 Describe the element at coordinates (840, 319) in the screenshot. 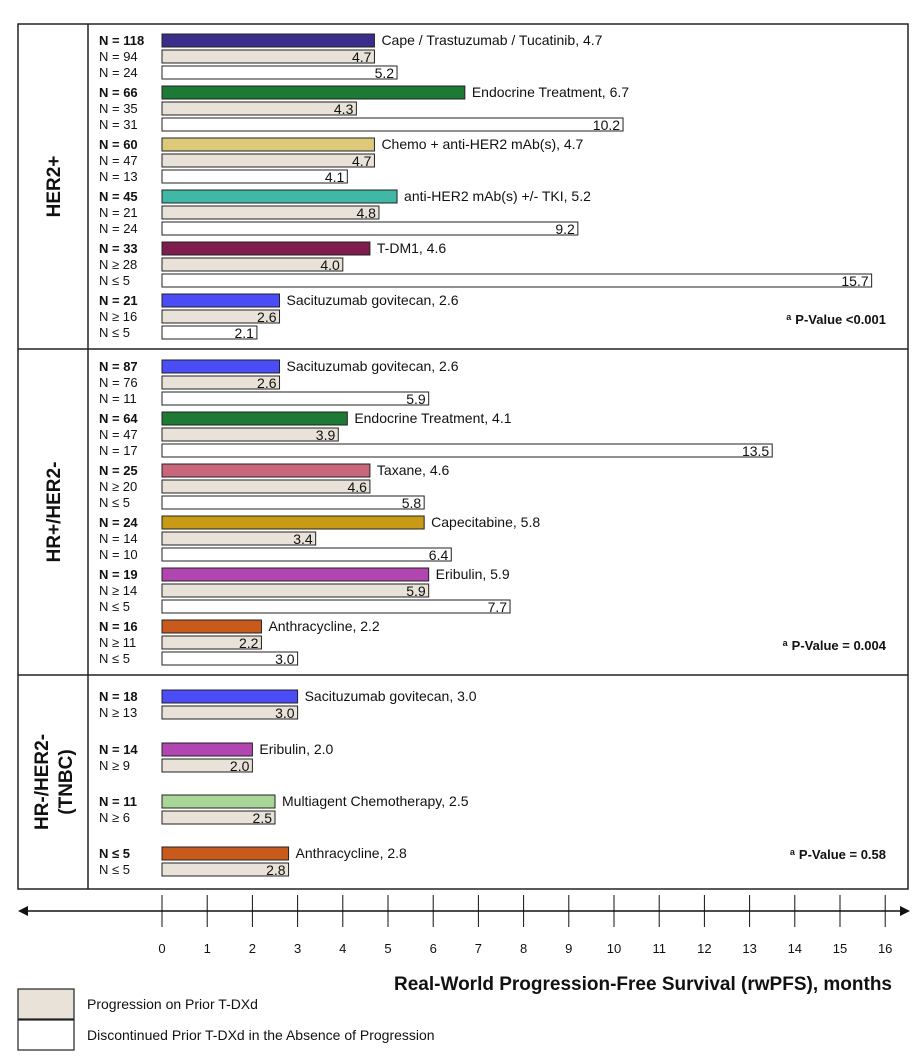

I see `p-value-text: P-Value <0.001` at that location.